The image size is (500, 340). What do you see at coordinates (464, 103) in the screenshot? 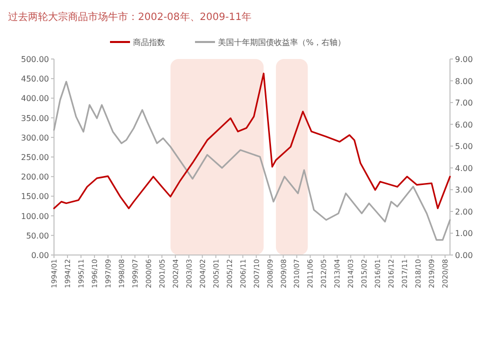
I see `y2-tick-label: 7.00` at bounding box center [464, 103].